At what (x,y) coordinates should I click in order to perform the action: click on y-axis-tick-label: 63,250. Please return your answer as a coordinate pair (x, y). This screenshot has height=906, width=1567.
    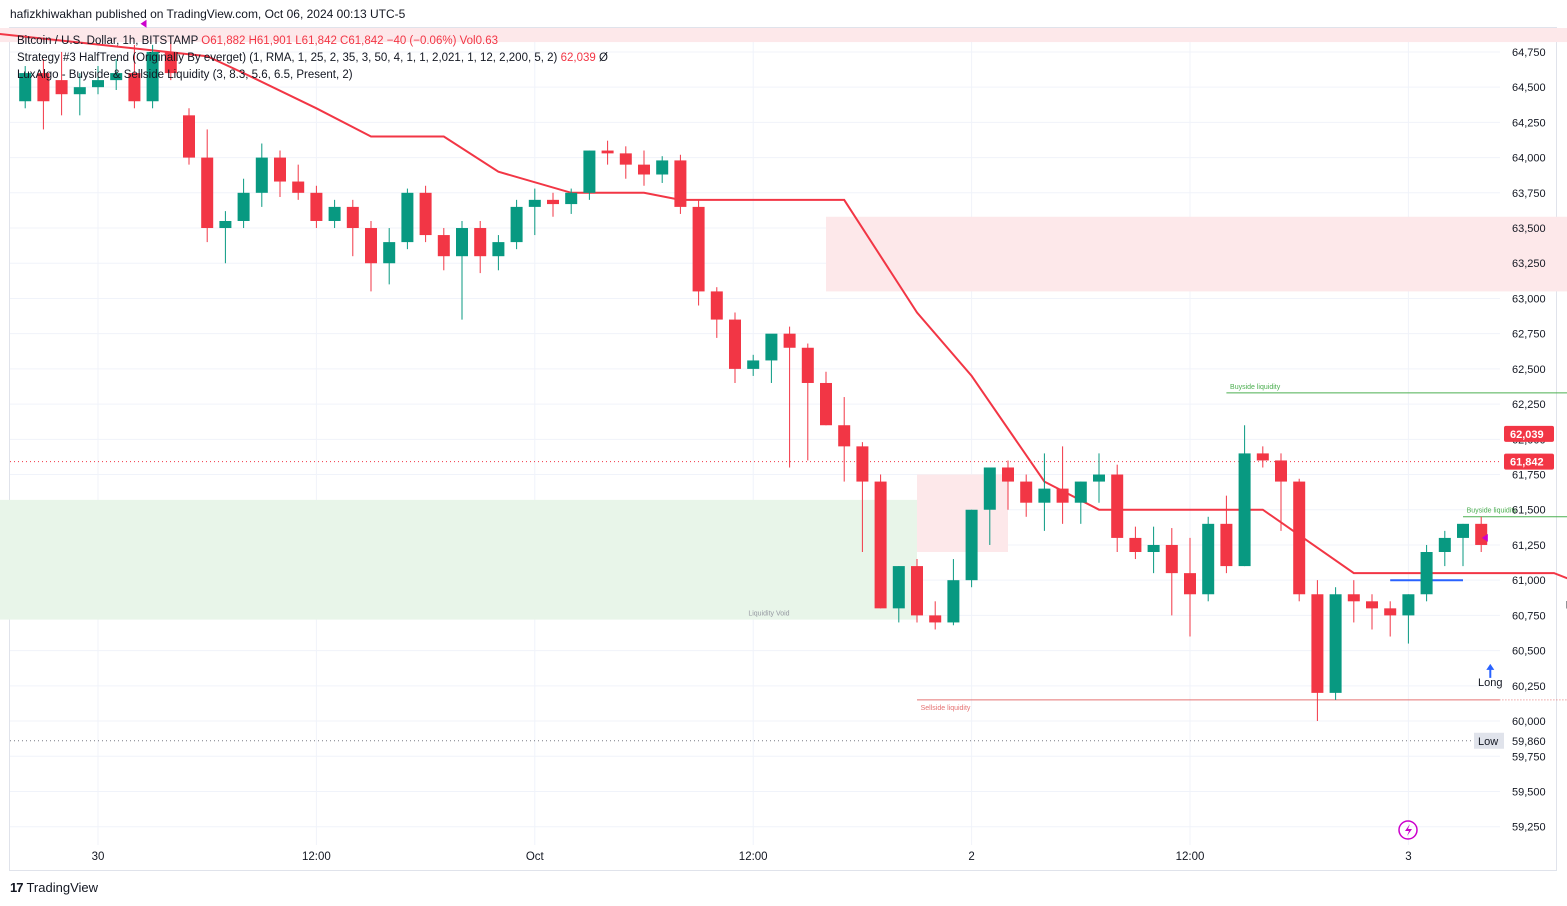
    Looking at the image, I should click on (1529, 264).